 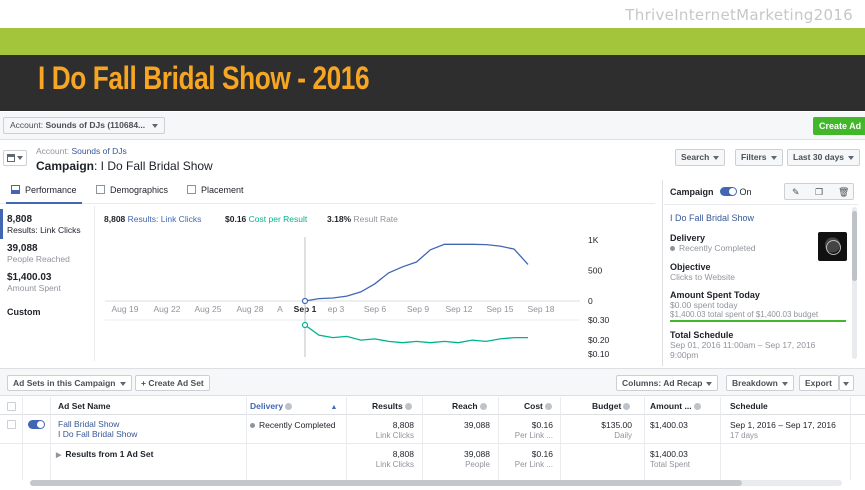 What do you see at coordinates (783, 430) in the screenshot?
I see `row-schedule: Sep 1, 2016 – Sep 17, 2016 17 days` at bounding box center [783, 430].